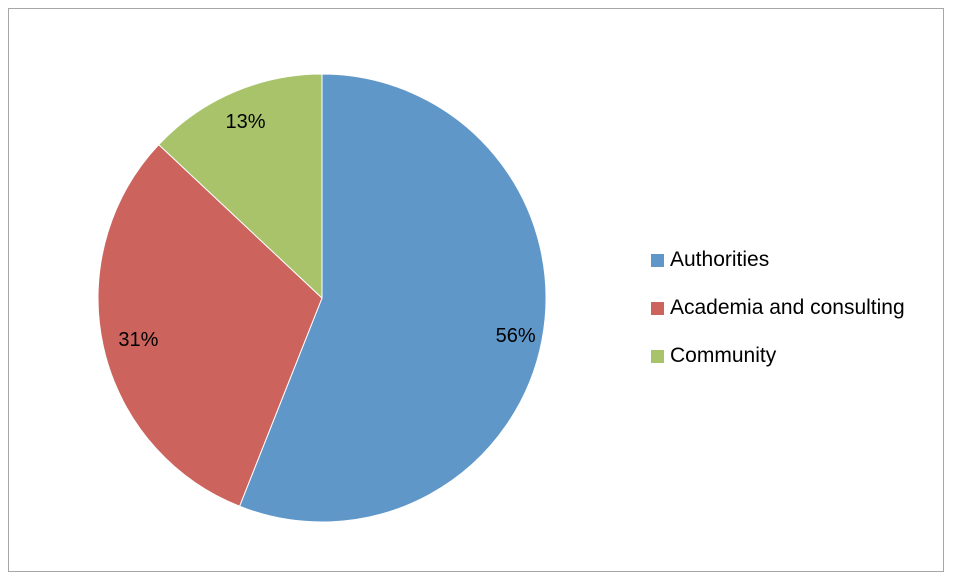  What do you see at coordinates (240, 186) in the screenshot?
I see `pie-slice-community` at bounding box center [240, 186].